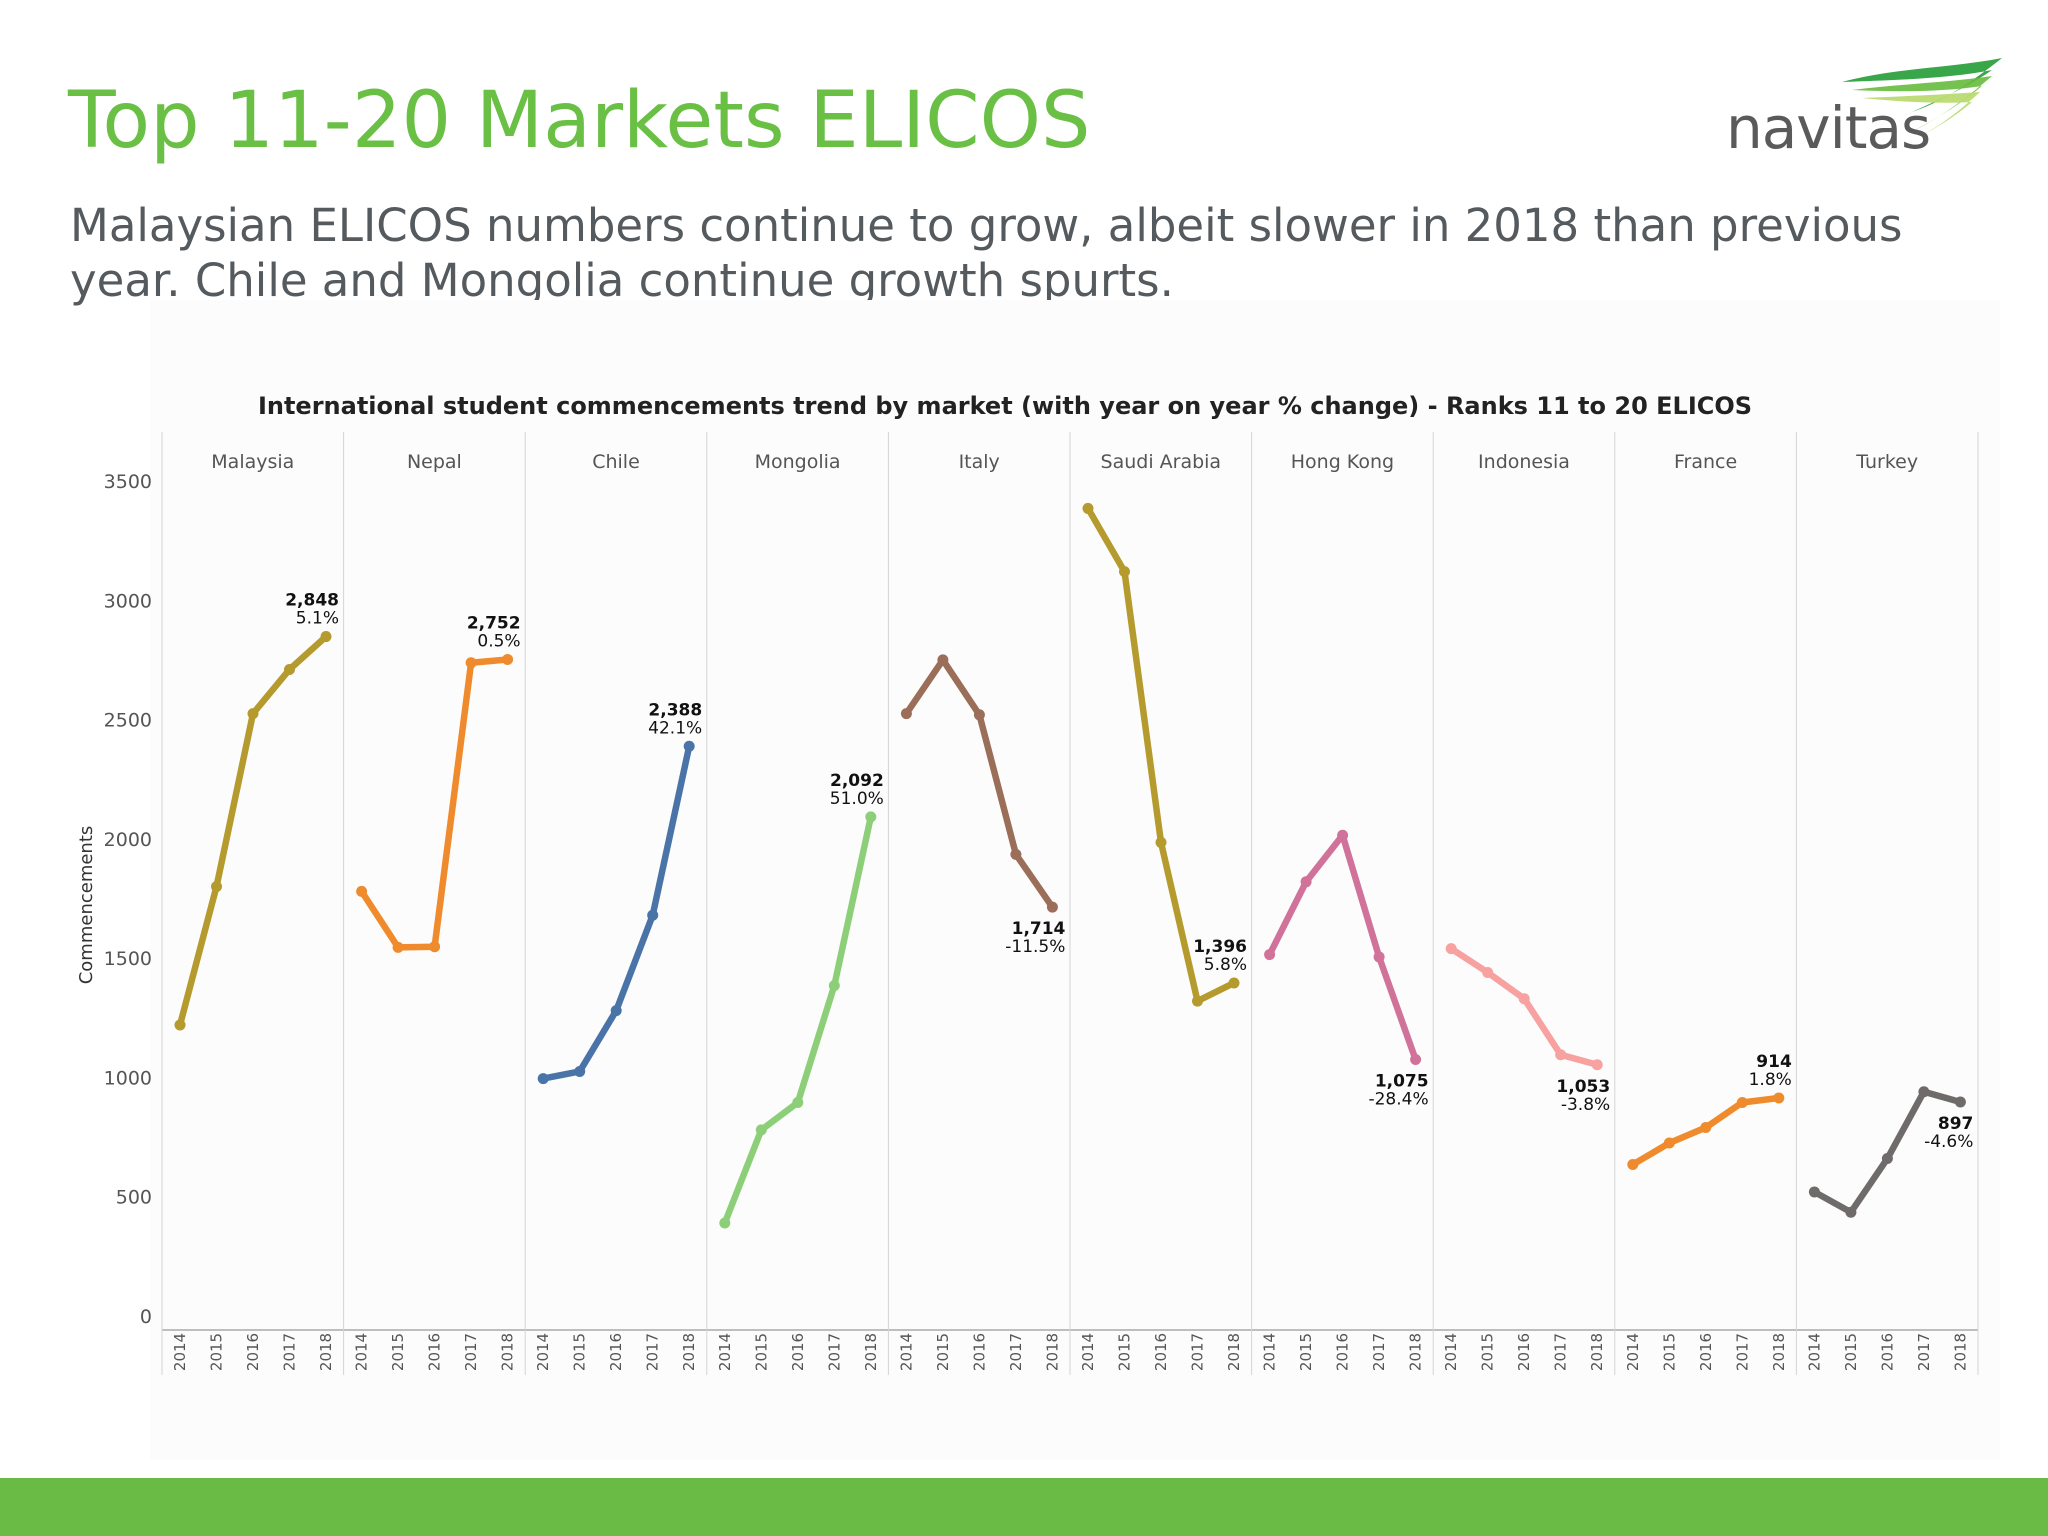 Image resolution: width=2048 pixels, height=1536 pixels. I want to click on yoy-change-label: -11.5%, so click(1035, 947).